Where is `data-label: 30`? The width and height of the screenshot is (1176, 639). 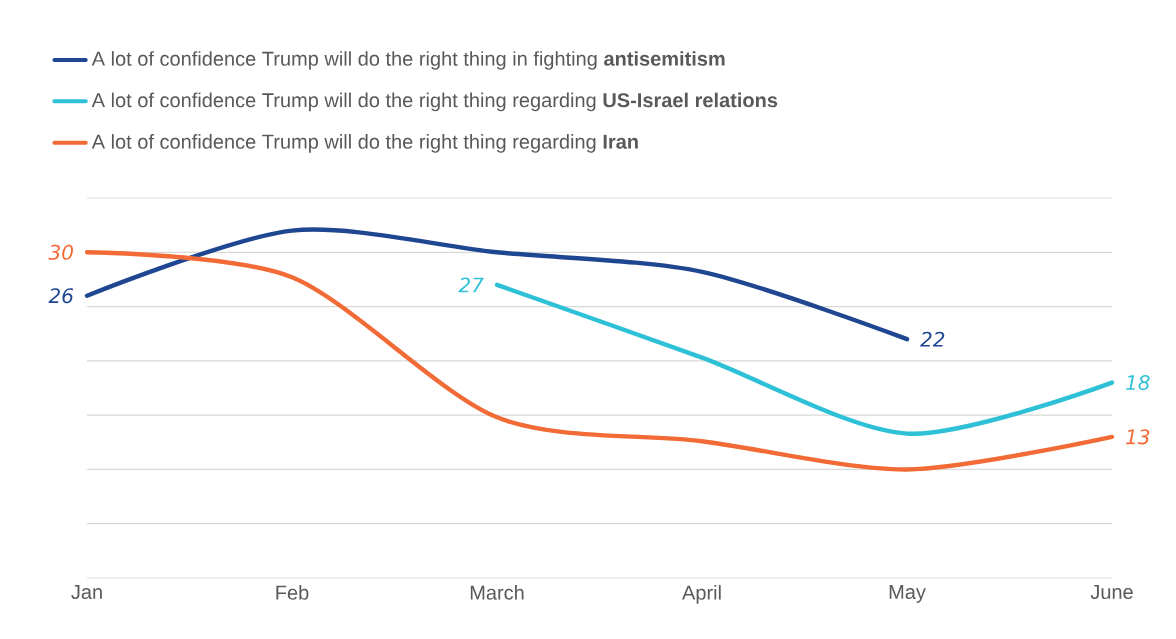
data-label: 30 is located at coordinates (60, 252).